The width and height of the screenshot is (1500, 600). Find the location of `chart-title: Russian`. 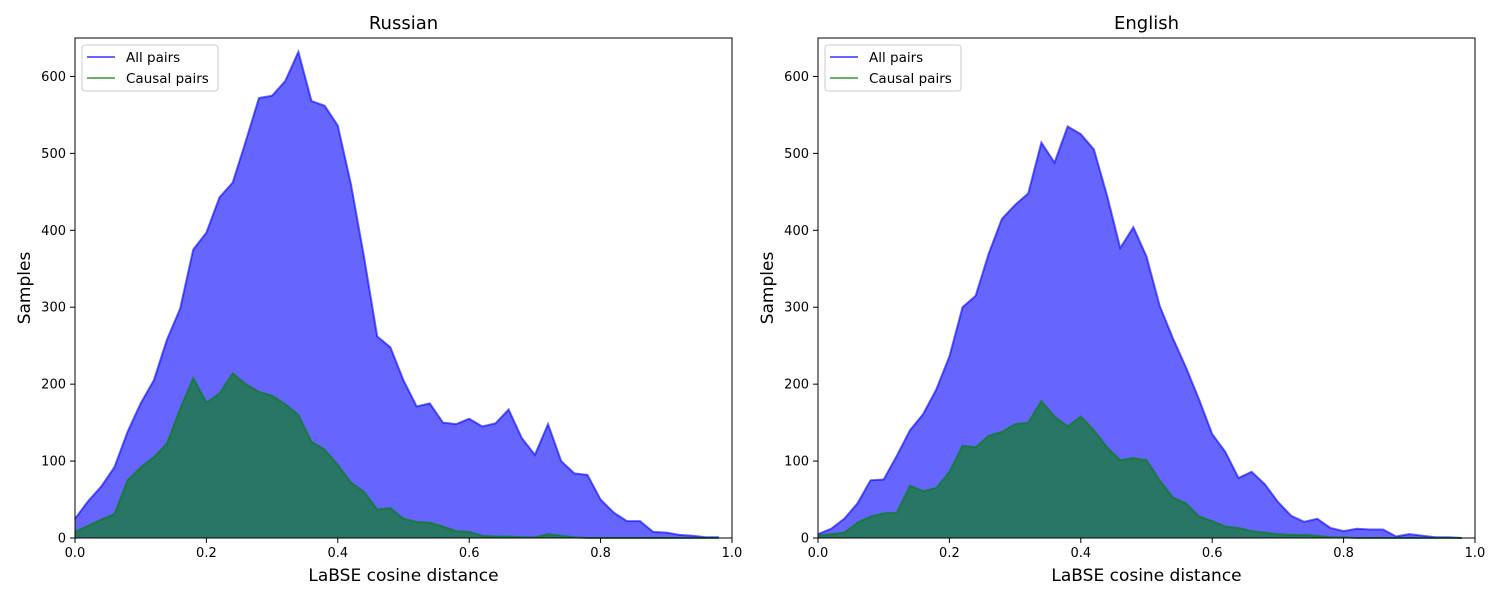

chart-title: Russian is located at coordinates (403, 23).